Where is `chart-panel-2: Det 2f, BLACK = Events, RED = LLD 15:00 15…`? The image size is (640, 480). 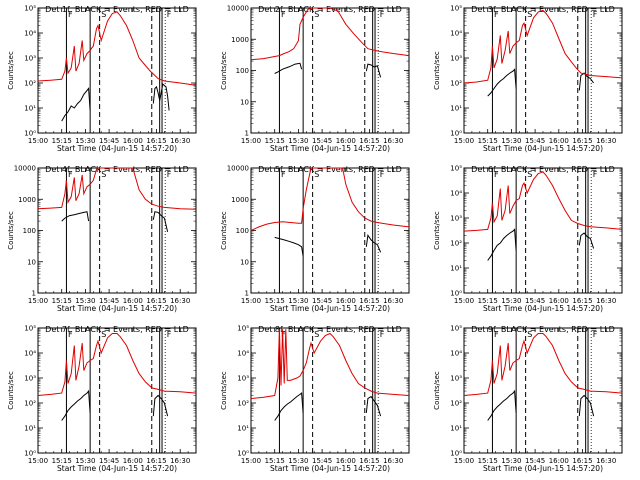
chart-panel-2: Det 2f, BLACK = Events, RED = LLD 15:00 15… is located at coordinates (315, 79).